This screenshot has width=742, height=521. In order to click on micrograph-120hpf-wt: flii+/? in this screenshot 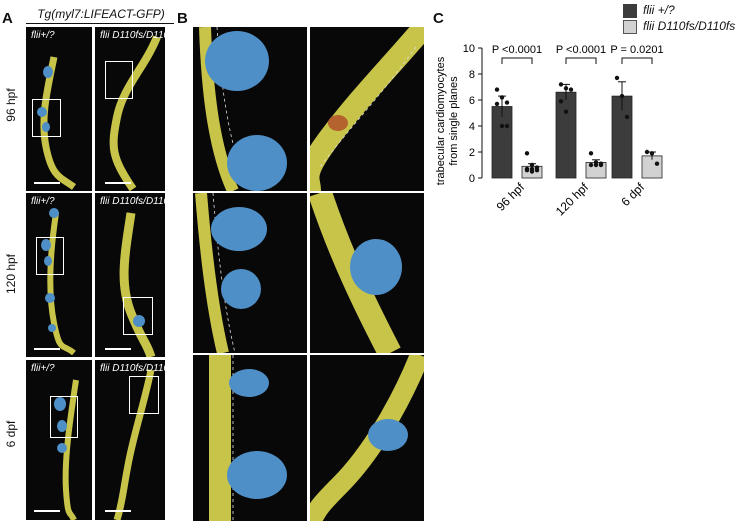, I will do `click(59, 275)`.